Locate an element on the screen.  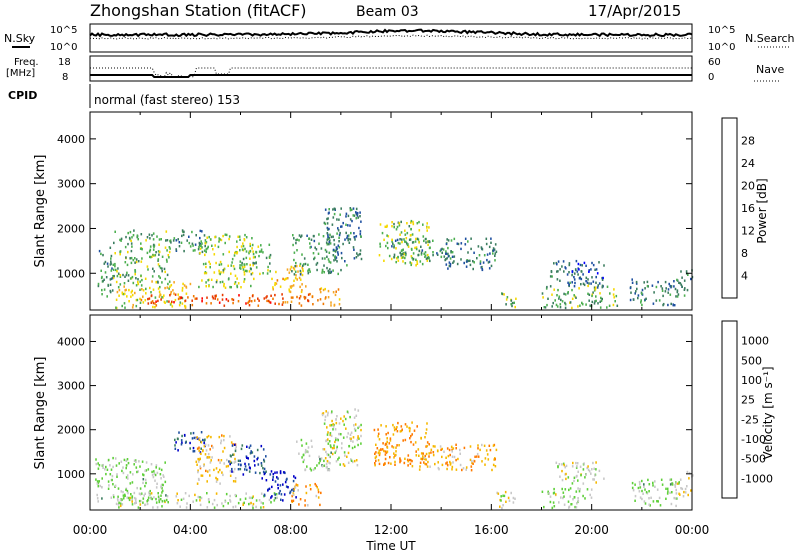
power-ytick-label: 3000 is located at coordinates (71, 184).